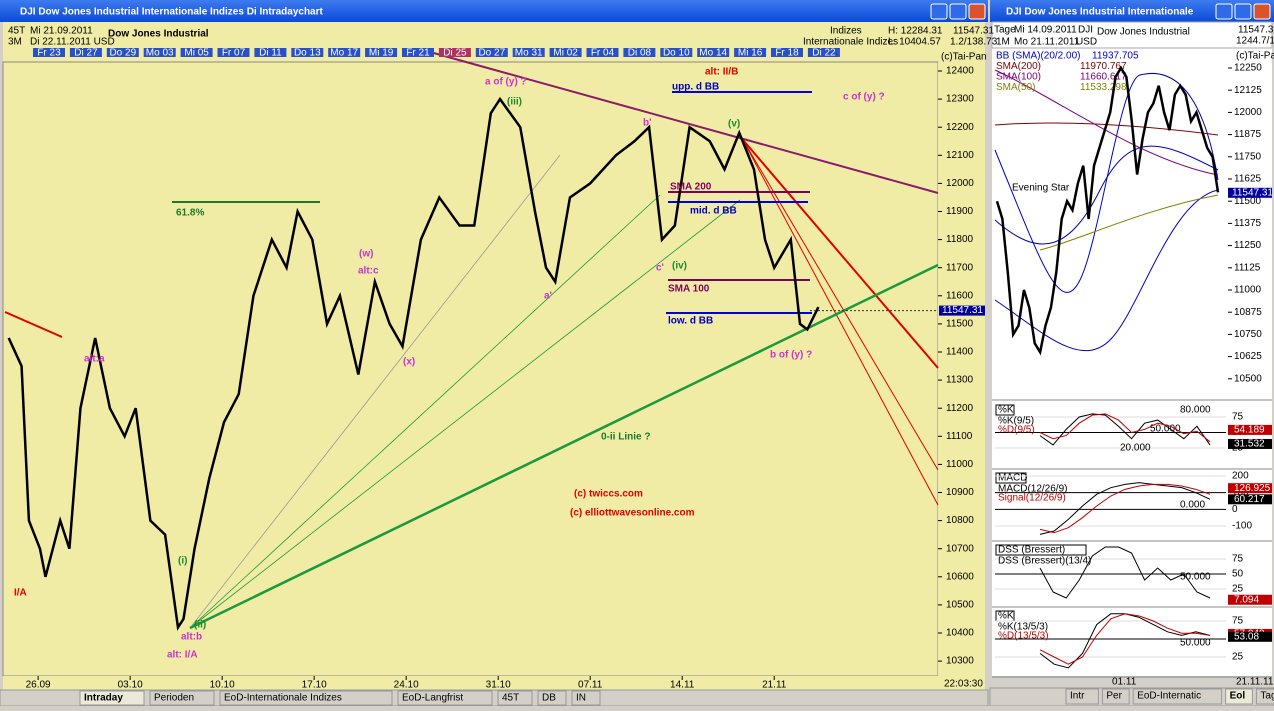  I want to click on value-box, so click(1250, 443).